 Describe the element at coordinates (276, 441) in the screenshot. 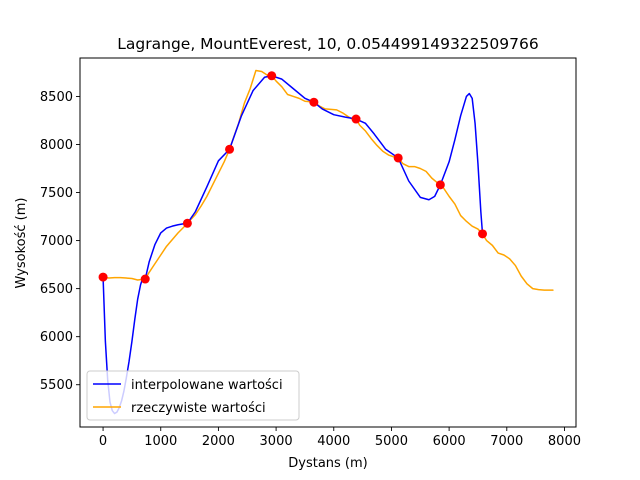

I see `x-tick-label: 3000` at that location.